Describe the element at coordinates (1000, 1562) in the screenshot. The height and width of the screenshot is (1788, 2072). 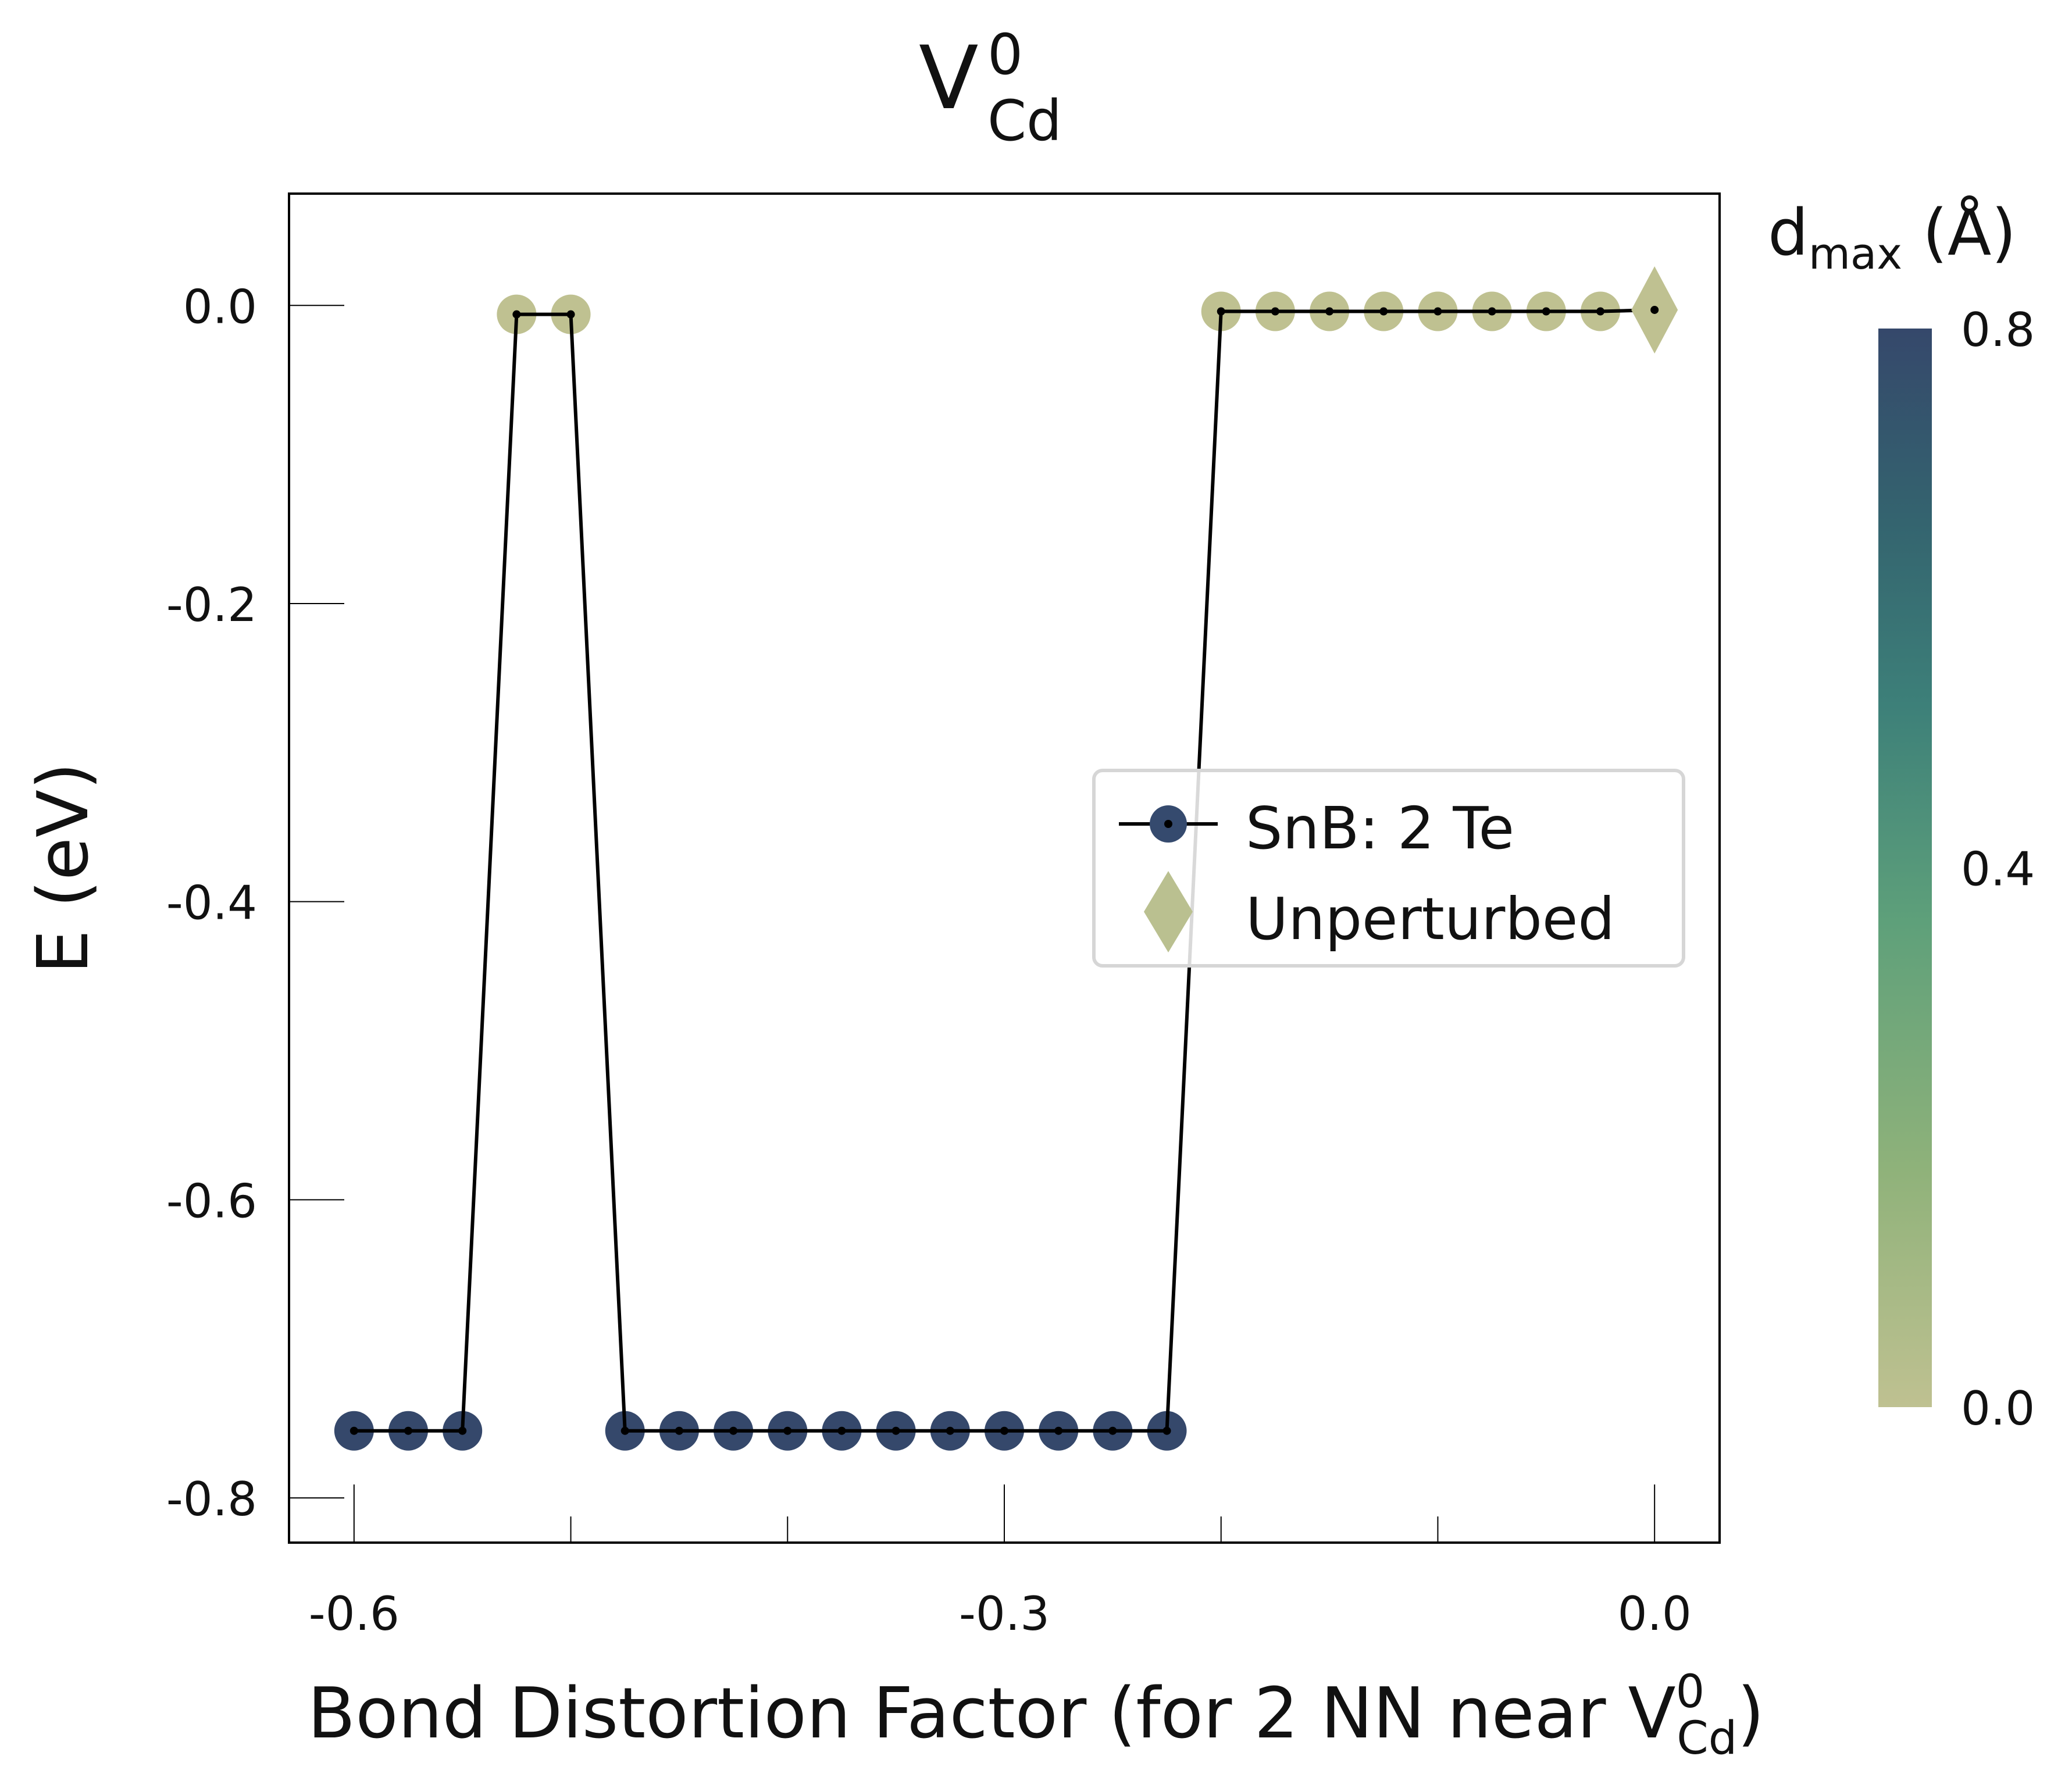
I see `x-axis-ticks: -0.6 -0.3 0.0` at that location.